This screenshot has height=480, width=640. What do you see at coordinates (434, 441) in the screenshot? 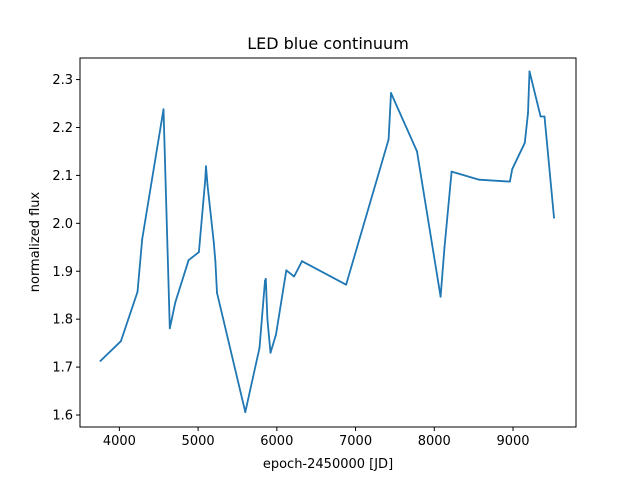
I see `x-tick-label: 8000` at bounding box center [434, 441].